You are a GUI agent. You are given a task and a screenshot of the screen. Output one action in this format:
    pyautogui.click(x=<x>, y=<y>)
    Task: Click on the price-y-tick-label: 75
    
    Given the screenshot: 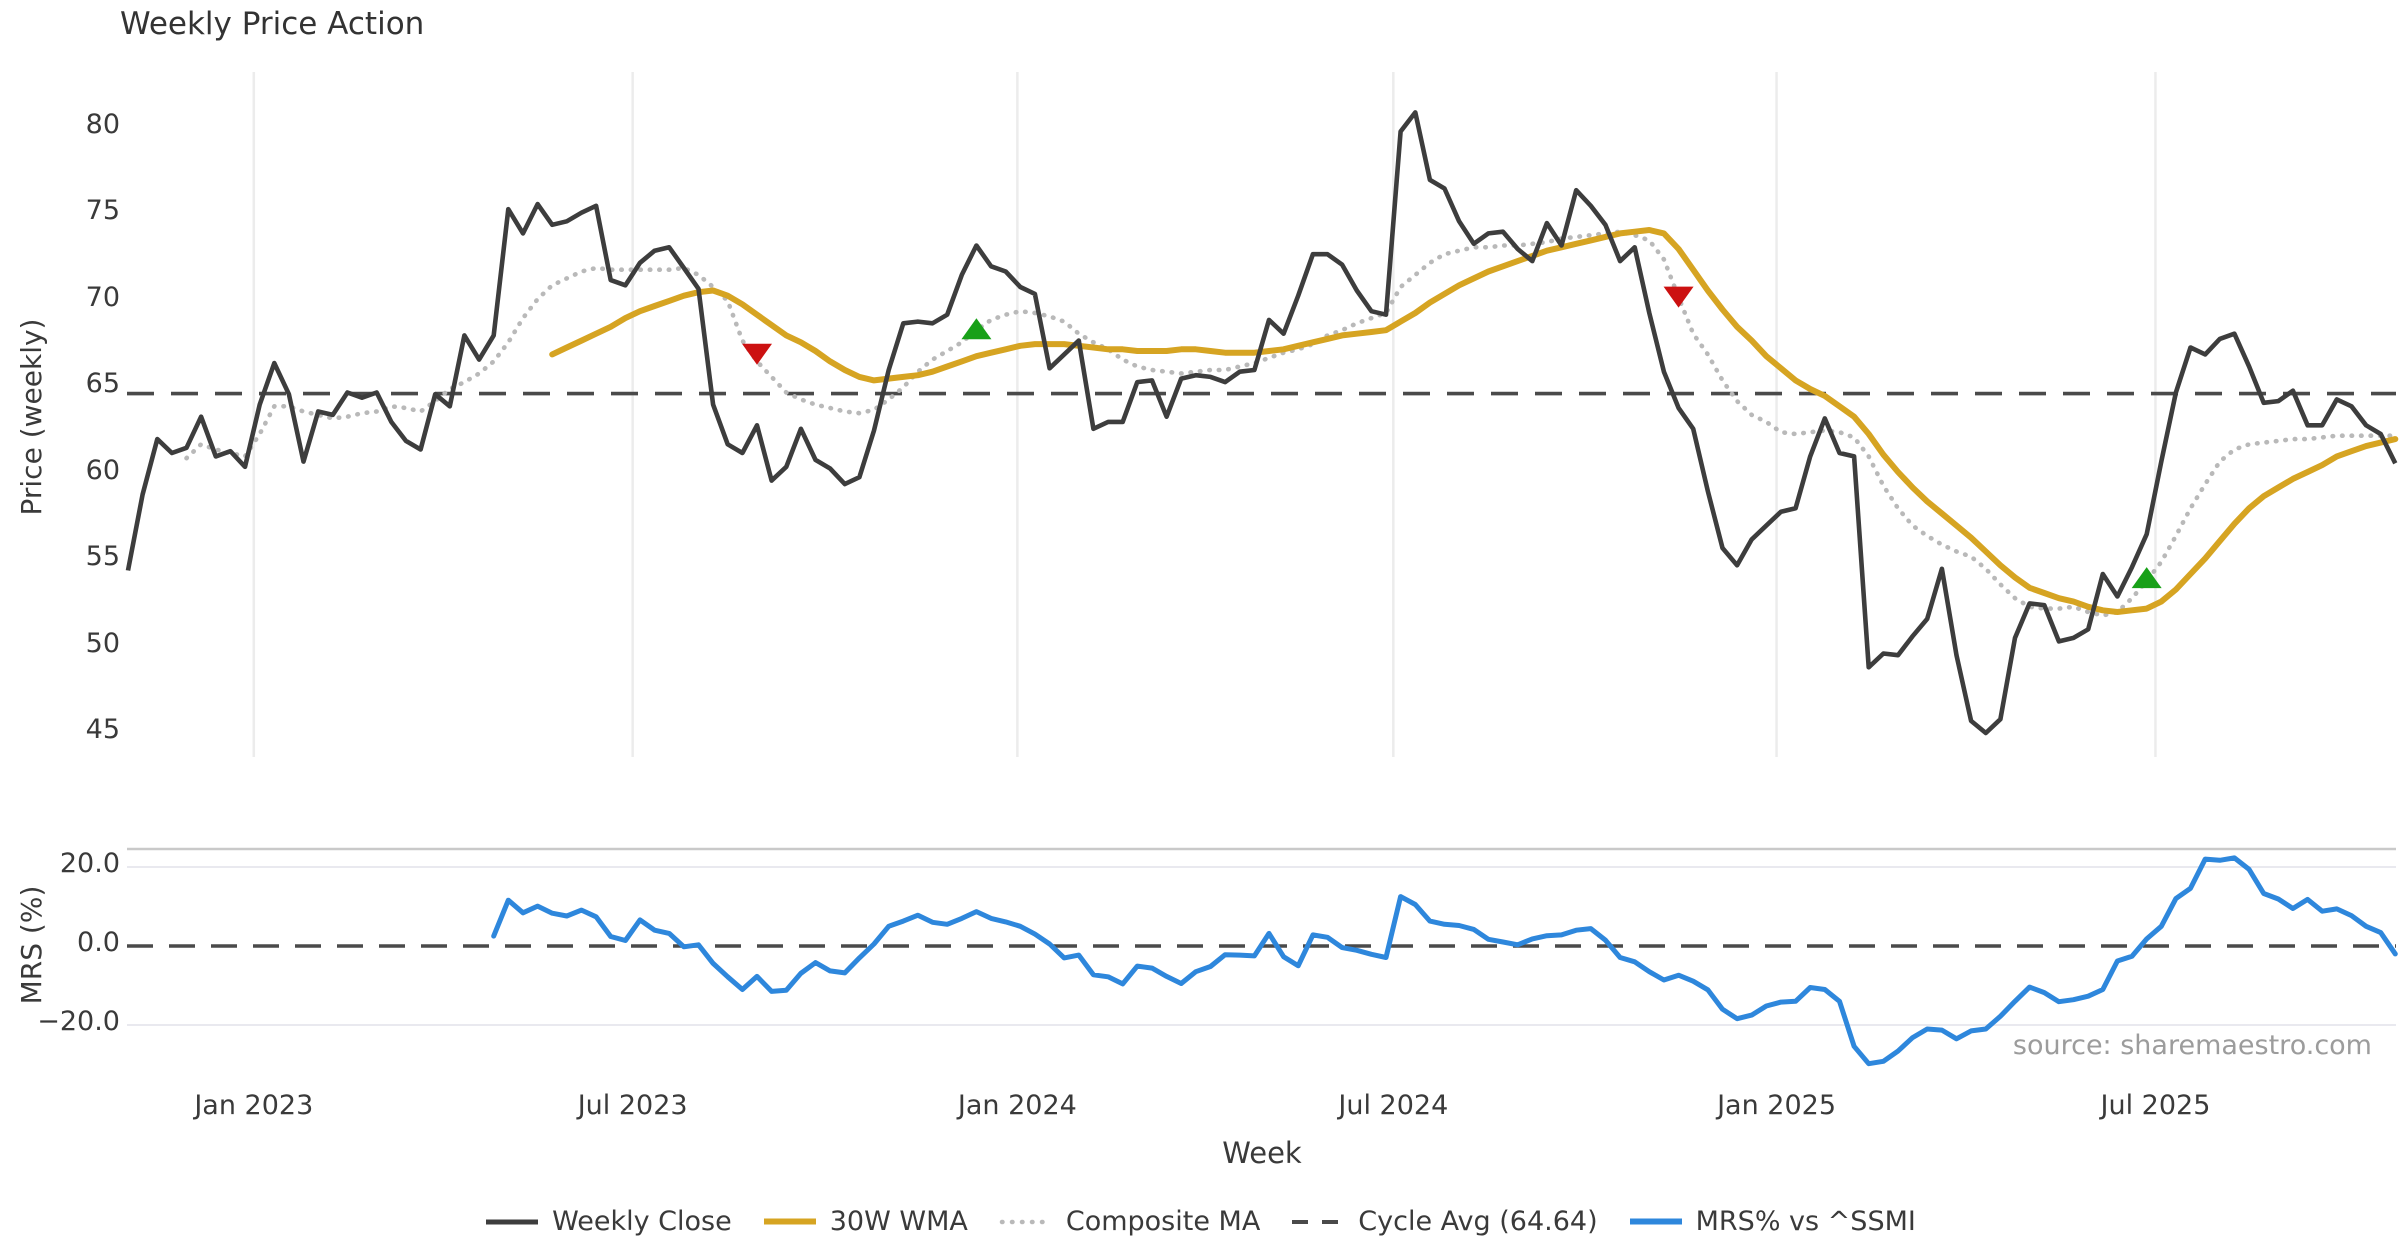 What is the action you would take?
    pyautogui.click(x=102, y=211)
    